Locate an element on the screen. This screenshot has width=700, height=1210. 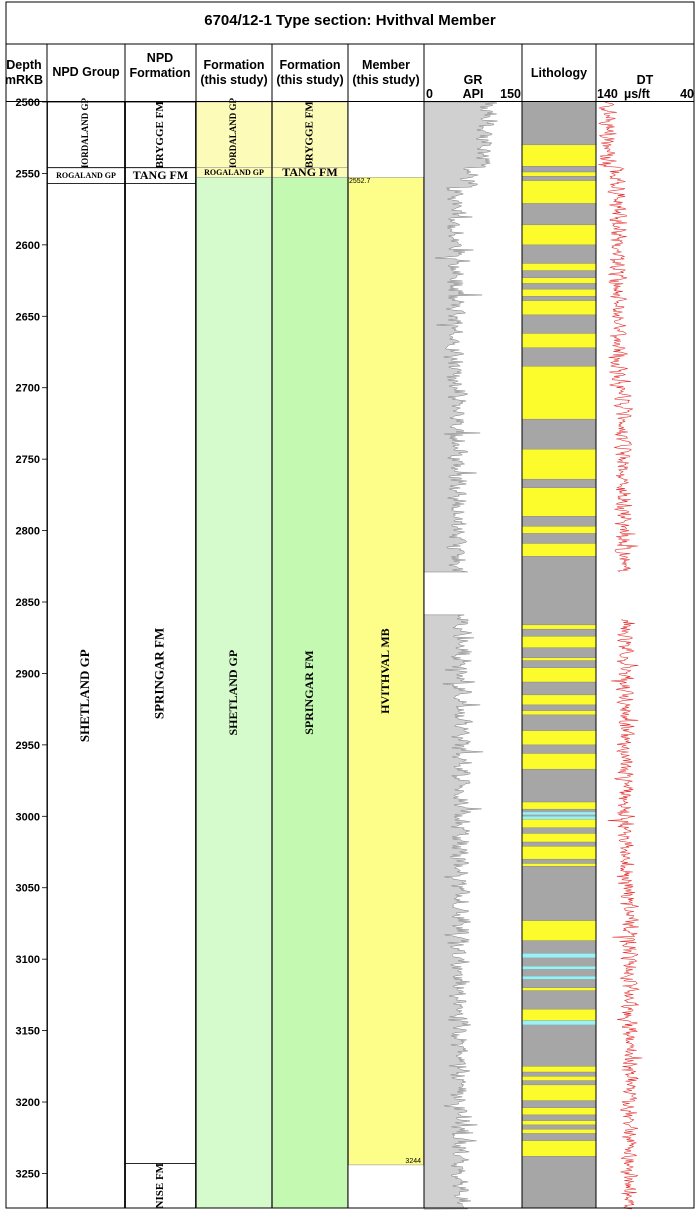
header-formation-fm-line2: (this study) is located at coordinates (309, 80).